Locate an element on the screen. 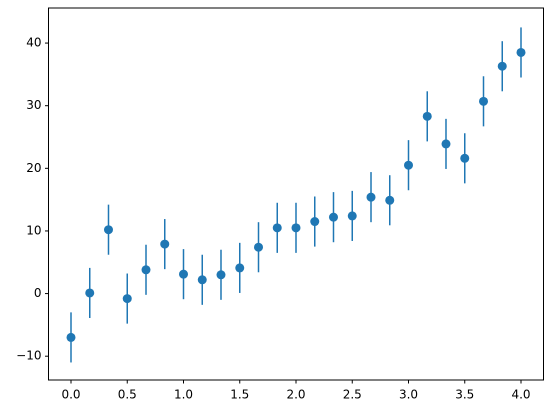 This screenshot has height=417, width=554. y-tick-label: 0 is located at coordinates (38, 293).